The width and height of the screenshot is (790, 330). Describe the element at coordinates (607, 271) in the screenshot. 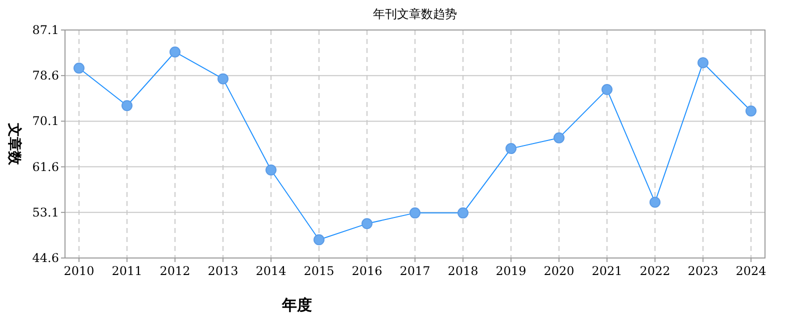

I see `x-tick-label: 2021` at that location.